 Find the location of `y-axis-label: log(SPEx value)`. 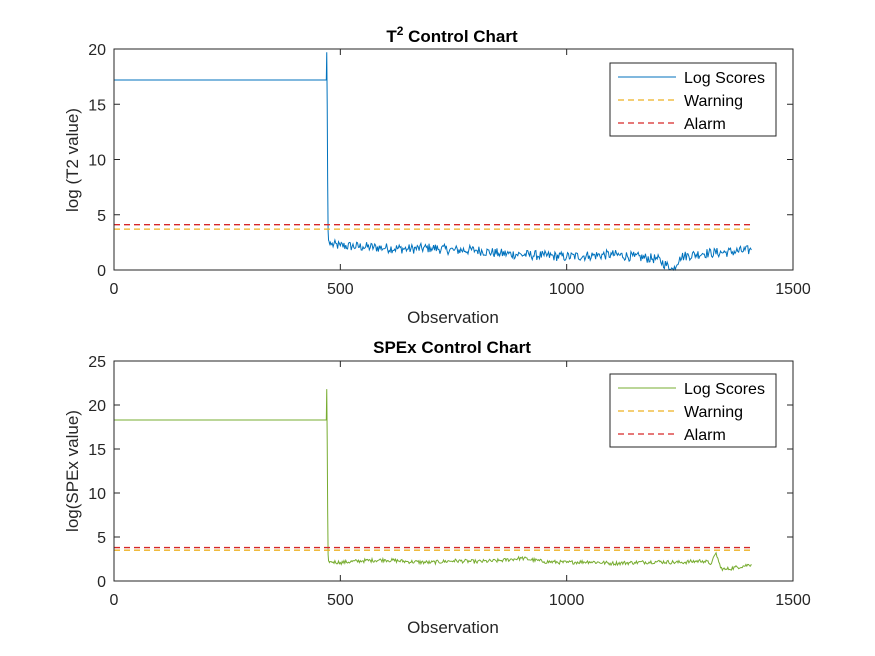

y-axis-label: log(SPEx value) is located at coordinates (72, 471).